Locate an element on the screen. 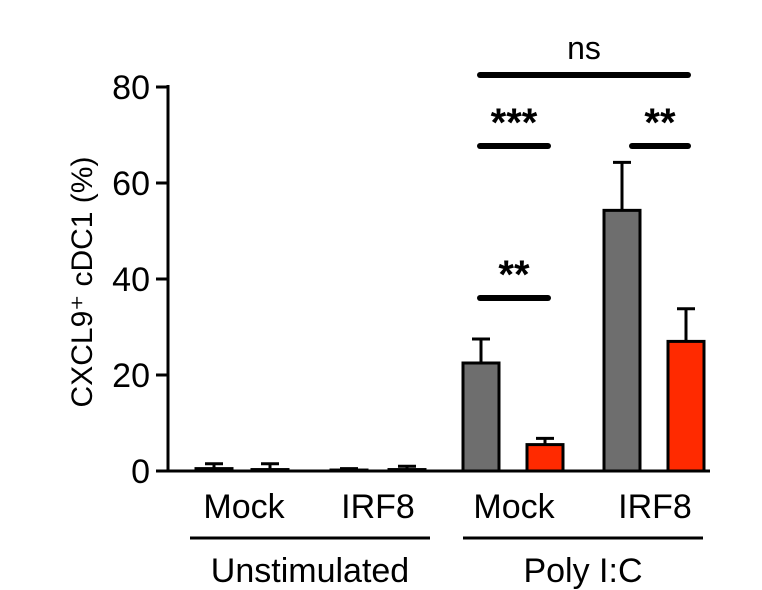 The width and height of the screenshot is (762, 590). y-tick-label: 80 is located at coordinates (131, 88).